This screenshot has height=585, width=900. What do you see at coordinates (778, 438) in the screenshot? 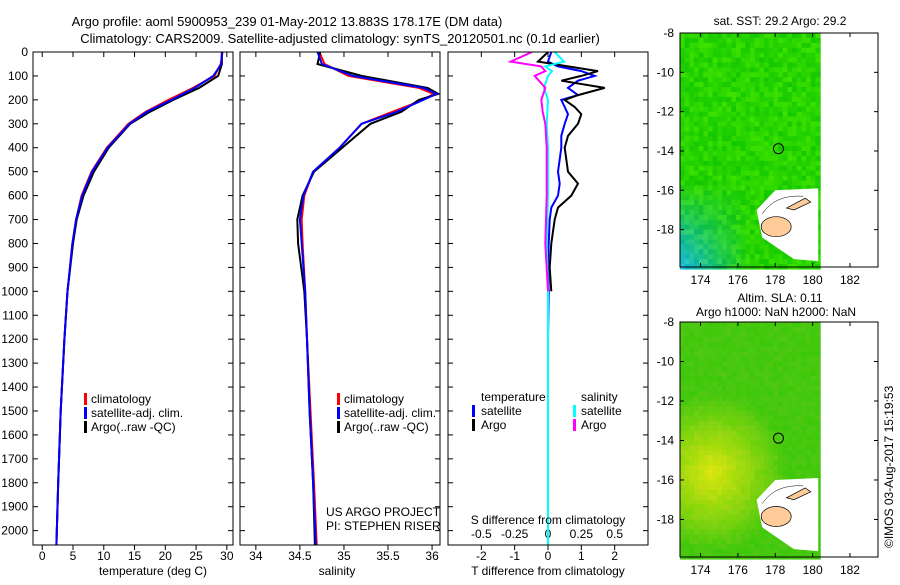
I see `argo-position-marker` at bounding box center [778, 438].